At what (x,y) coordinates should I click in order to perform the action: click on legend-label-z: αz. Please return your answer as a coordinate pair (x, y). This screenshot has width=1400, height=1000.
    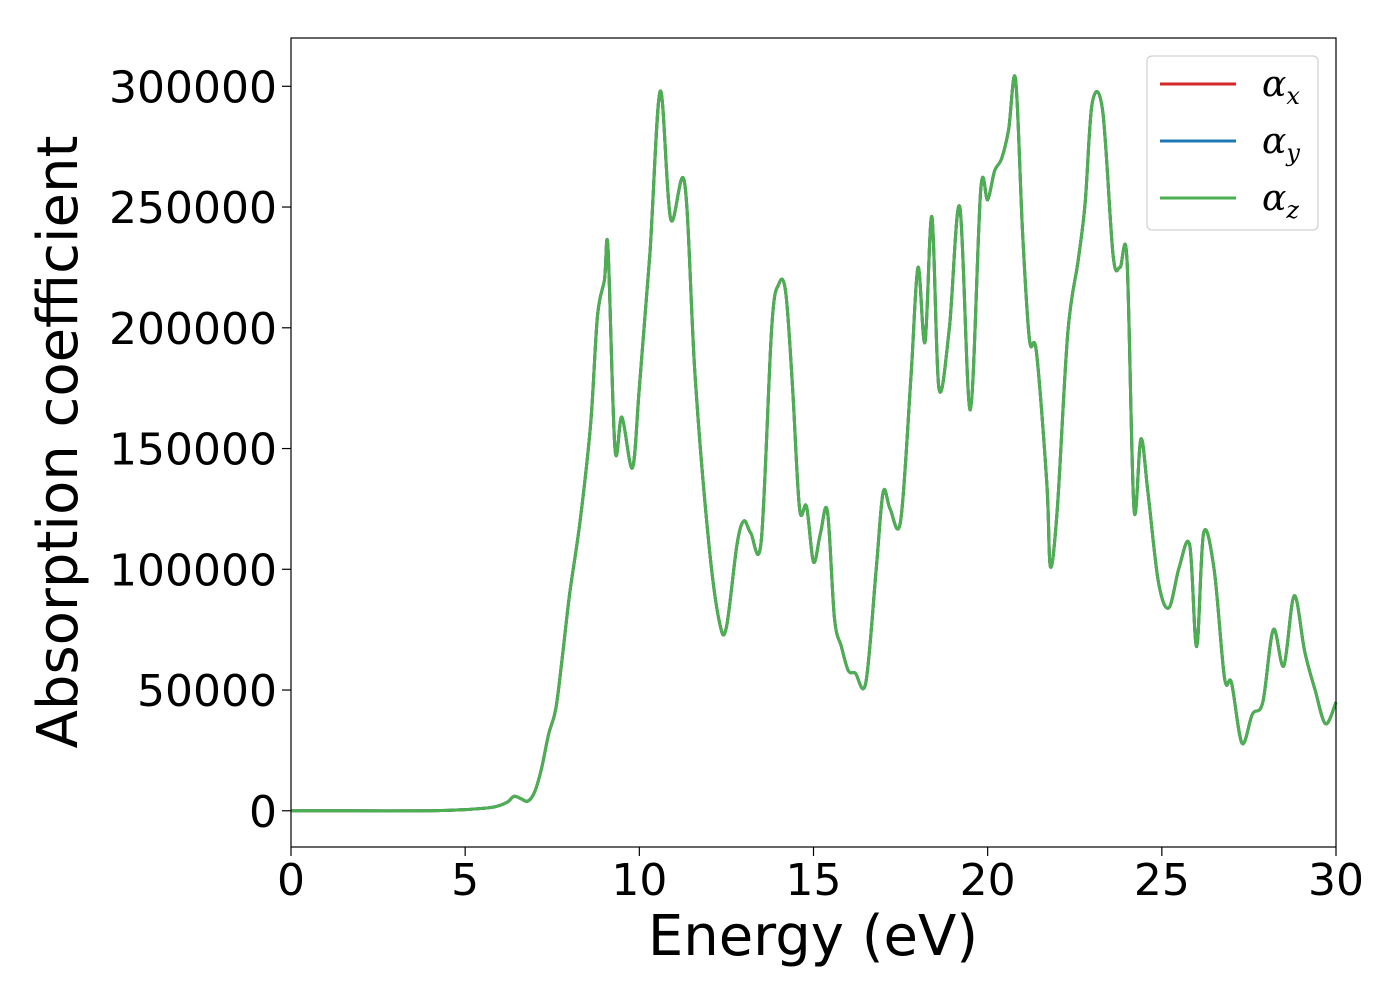
    Looking at the image, I should click on (1280, 201).